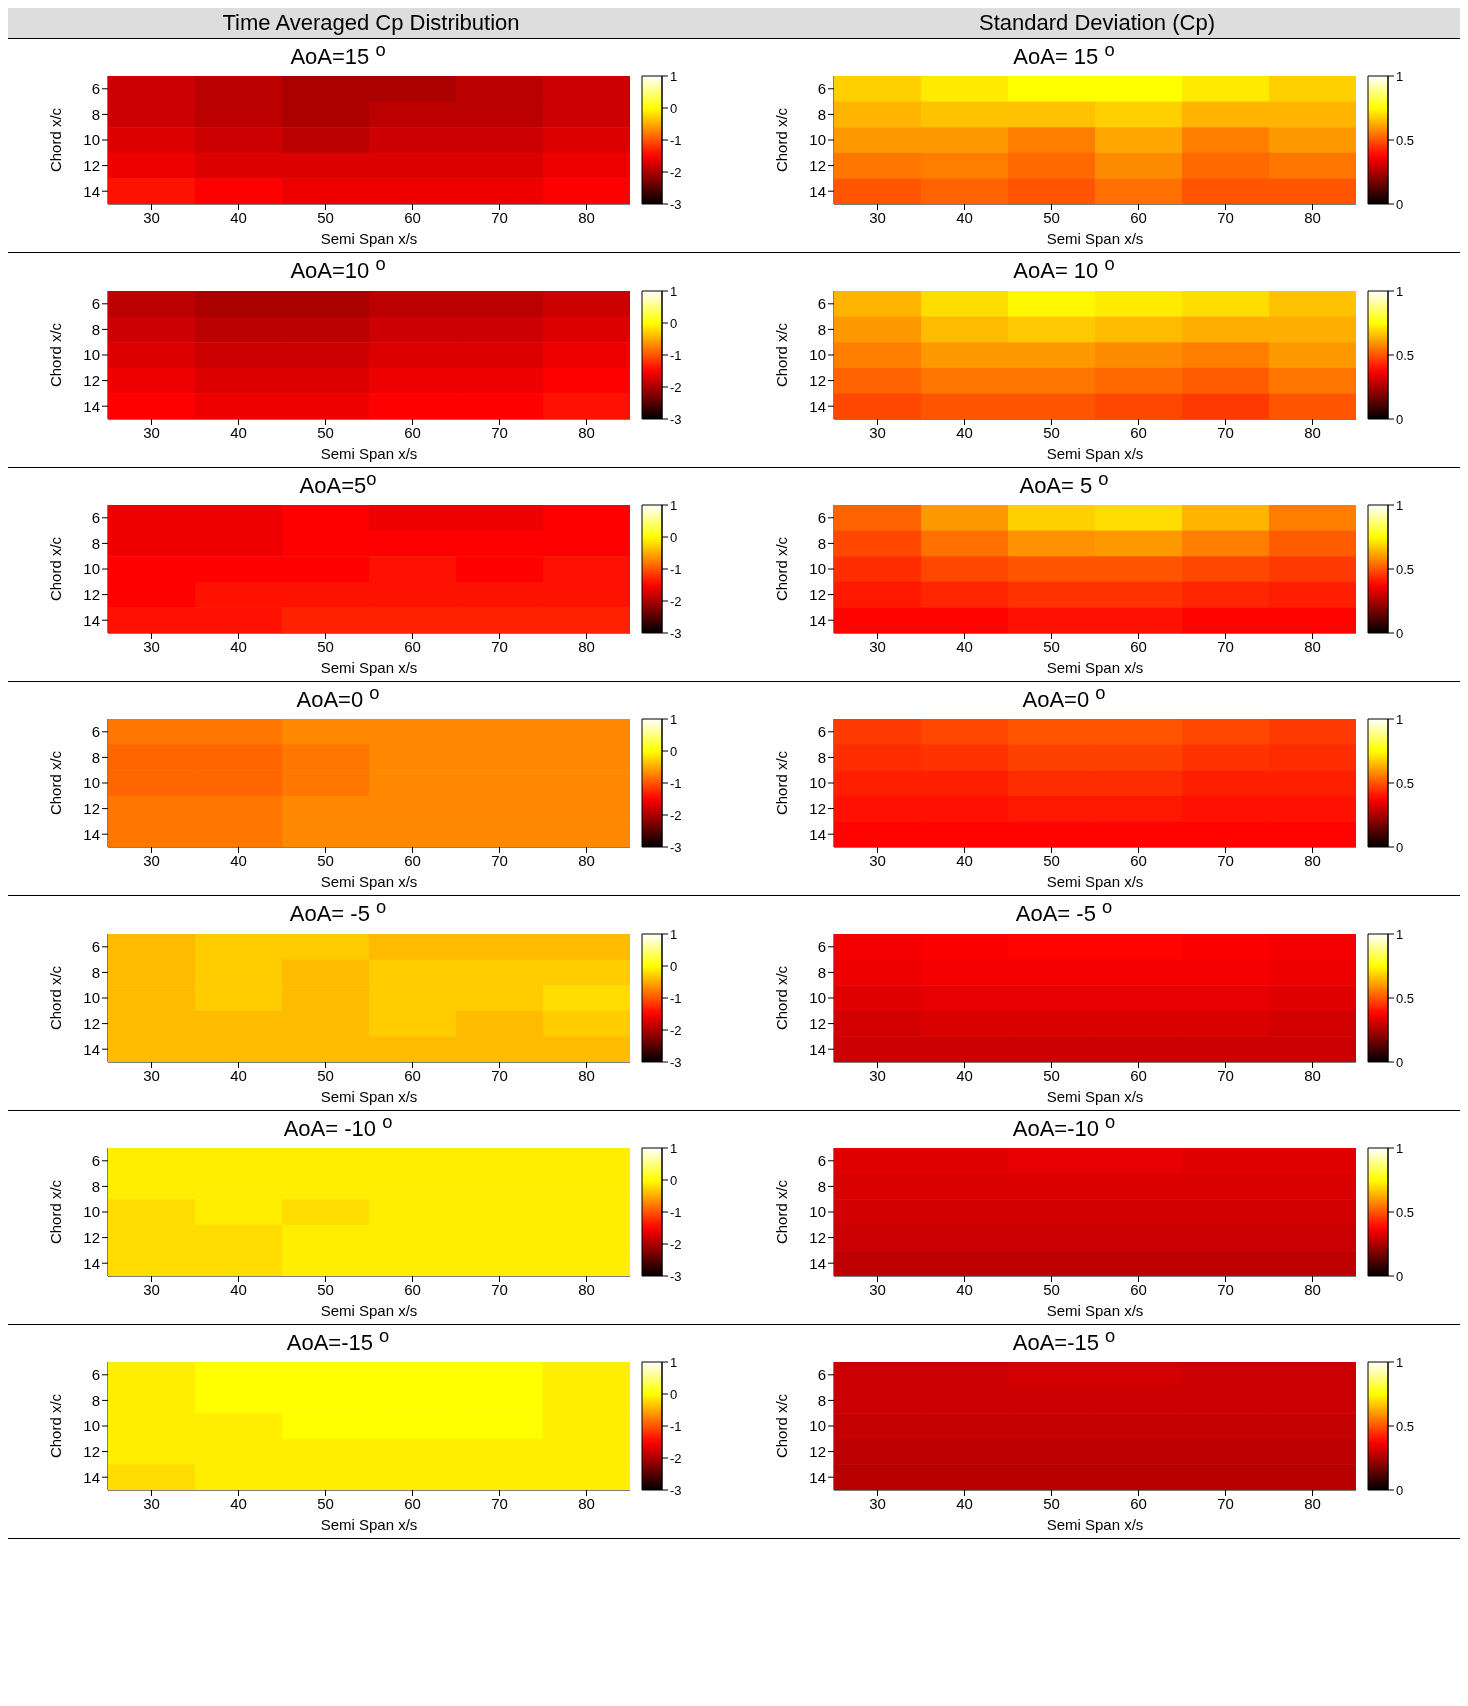 Image resolution: width=1468 pixels, height=1706 pixels. I want to click on chart-title: AoA= -10 $^{o}$, so click(338, 1126).